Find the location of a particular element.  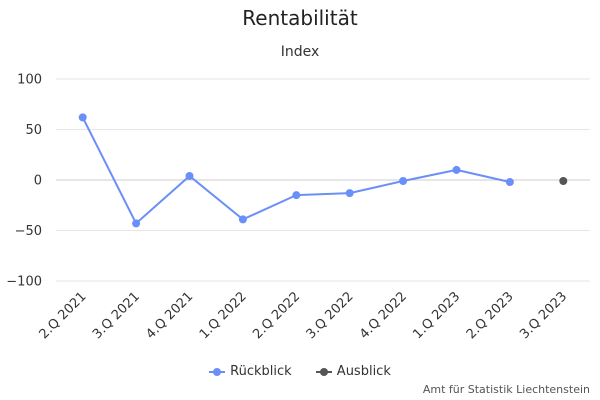

legend: Rückblick Ausblick is located at coordinates (300, 373).